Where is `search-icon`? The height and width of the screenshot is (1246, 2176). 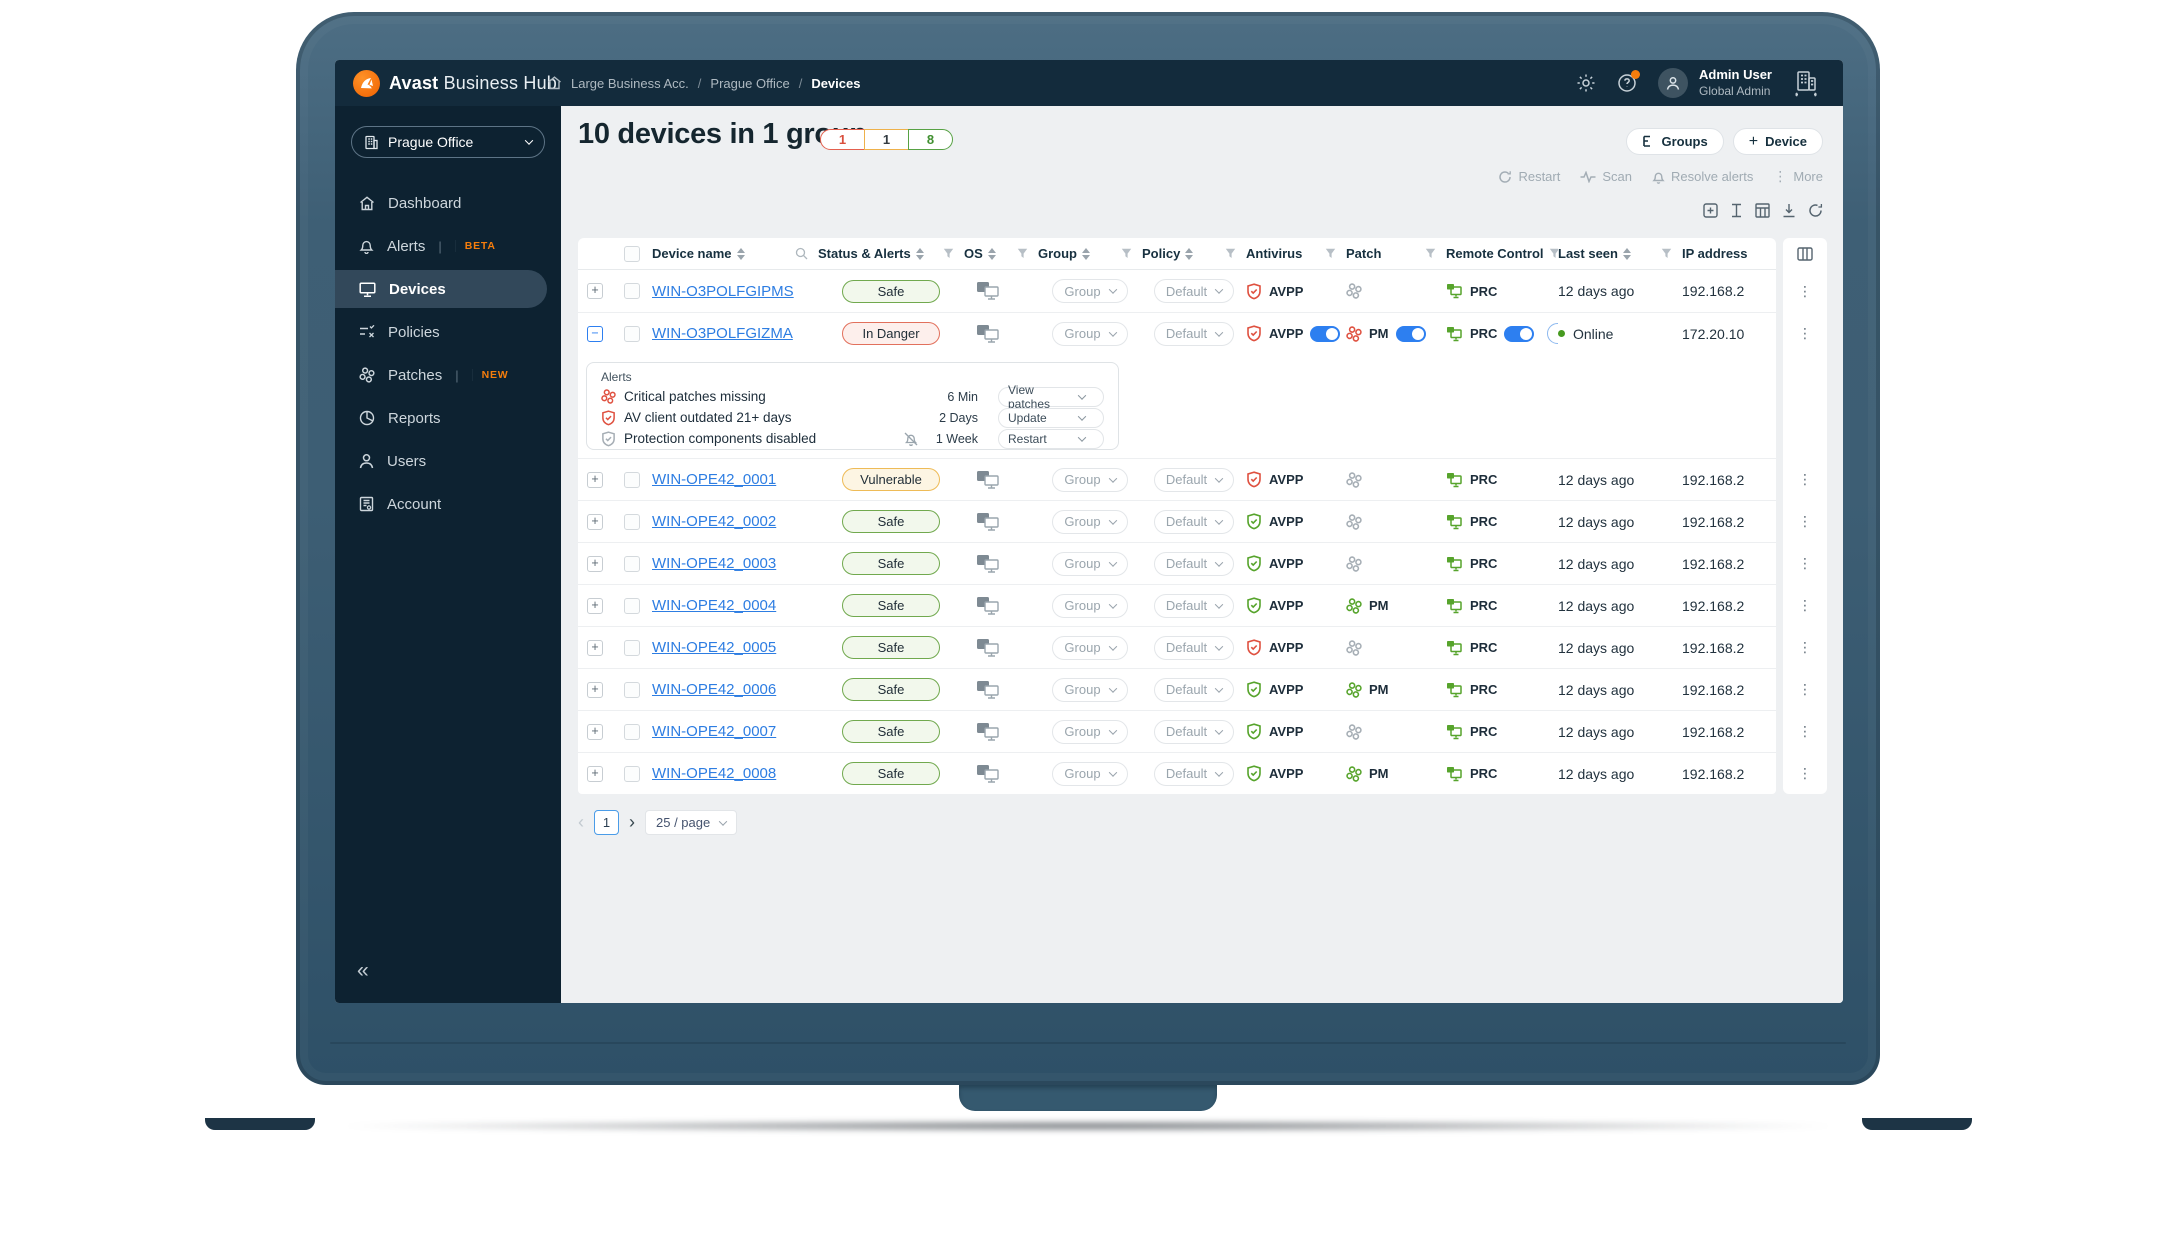 search-icon is located at coordinates (801, 253).